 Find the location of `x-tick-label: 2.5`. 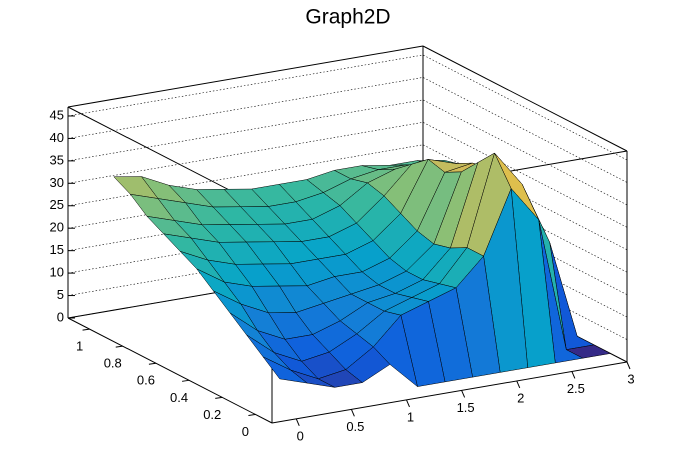

x-tick-label: 2.5 is located at coordinates (576, 388).